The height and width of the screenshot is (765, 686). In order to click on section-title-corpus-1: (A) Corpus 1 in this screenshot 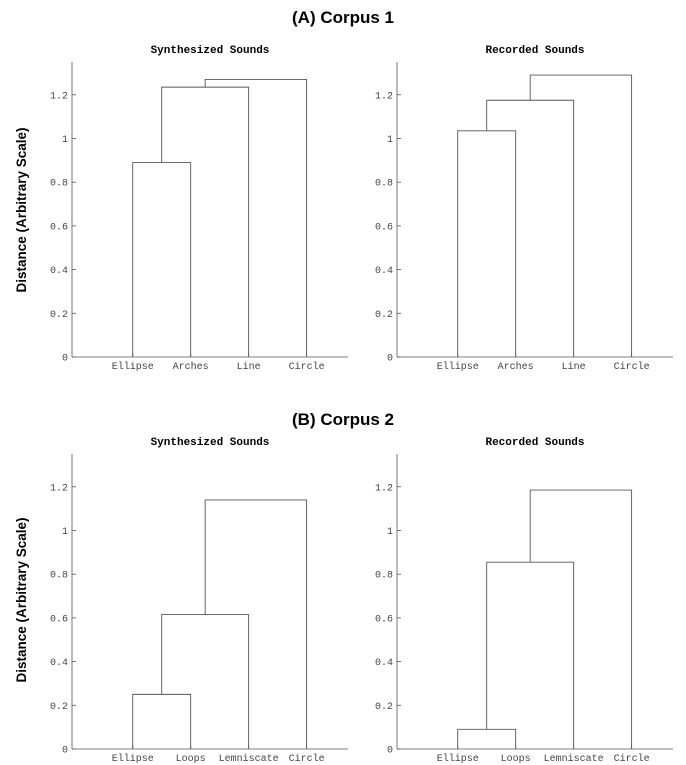, I will do `click(343, 17)`.